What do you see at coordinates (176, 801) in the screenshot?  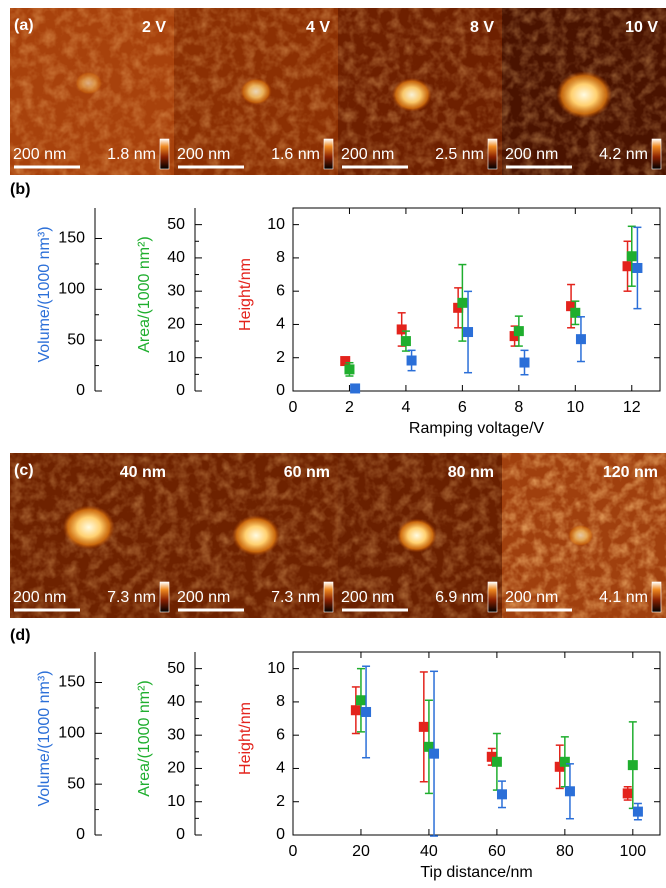 I see `y2-tick-label: 10` at bounding box center [176, 801].